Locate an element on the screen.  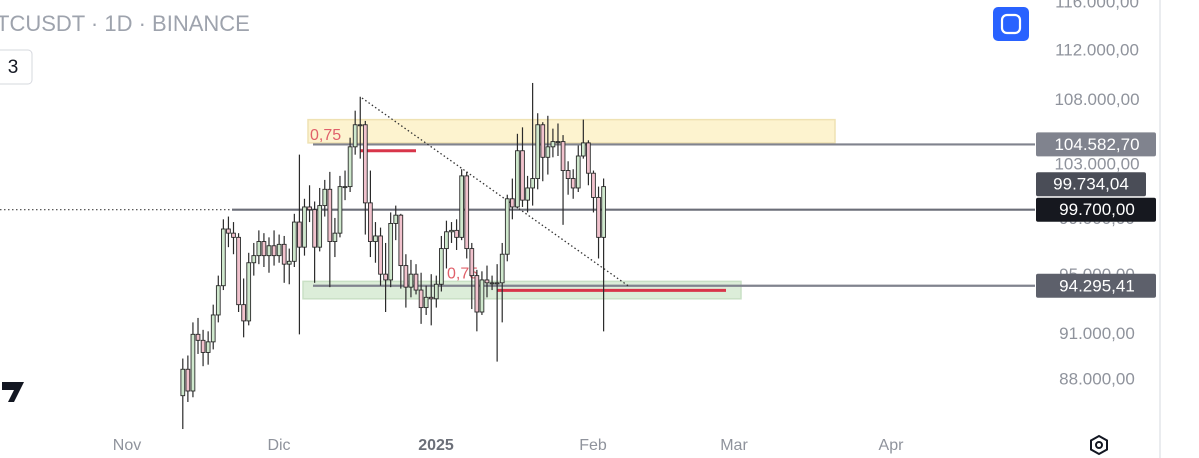
fullscreen-icon is located at coordinates (1011, 24).